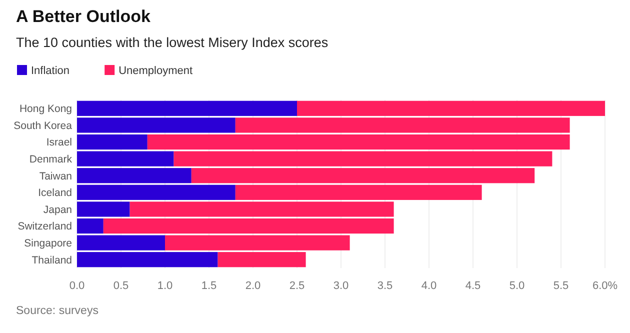 Image resolution: width=630 pixels, height=333 pixels. Describe the element at coordinates (50, 71) in the screenshot. I see `legend-label: Inflation` at that location.